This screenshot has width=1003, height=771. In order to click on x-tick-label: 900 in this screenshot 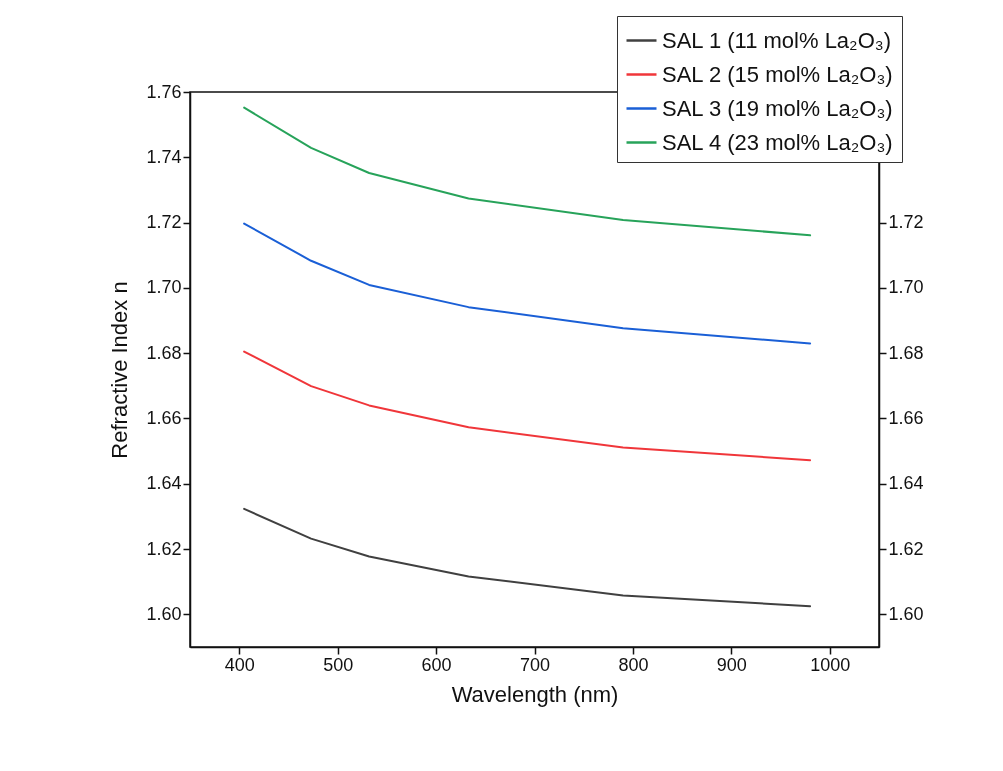, I will do `click(731, 664)`.